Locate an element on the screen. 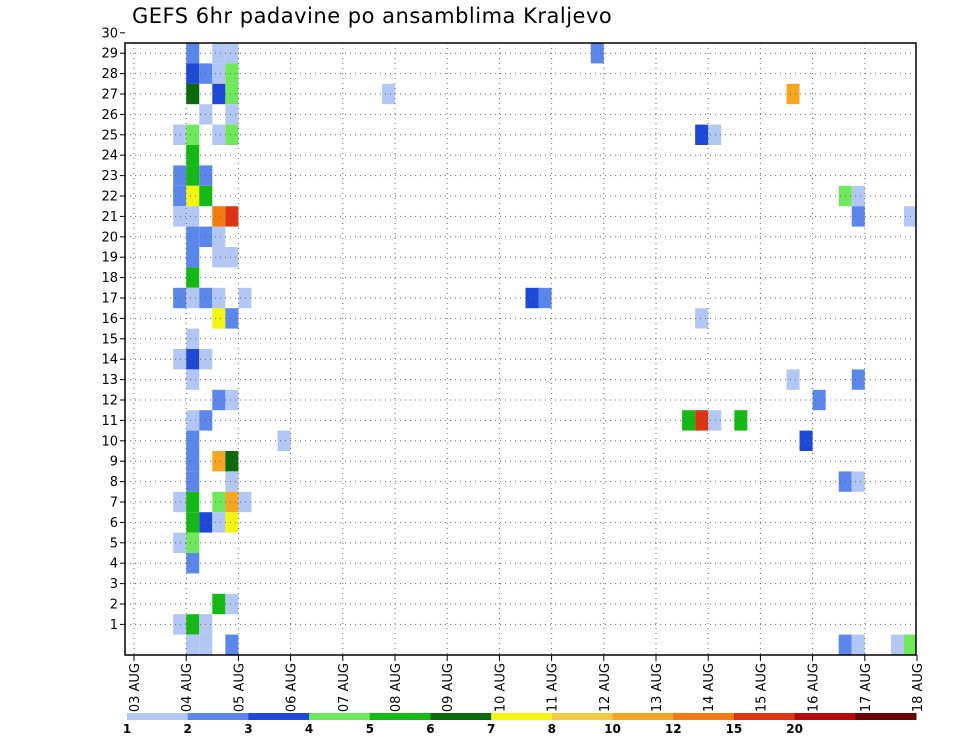 The height and width of the screenshot is (742, 960). colorbar-label: 1 is located at coordinates (127, 729).